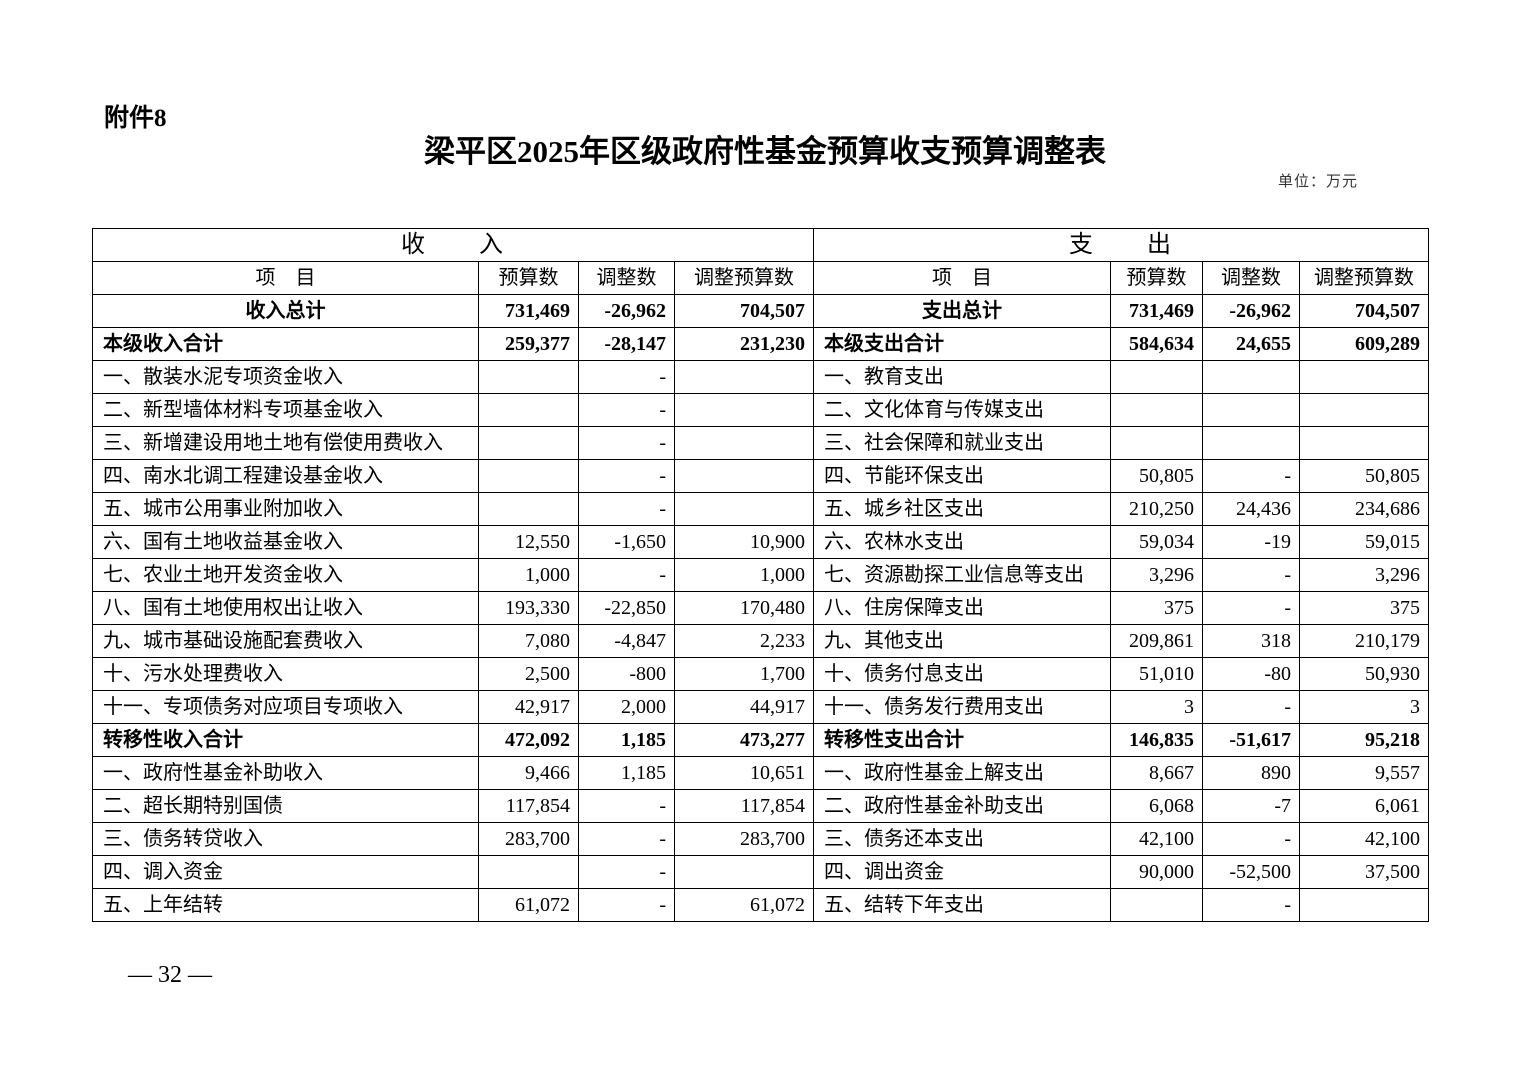 Image resolution: width=1520 pixels, height=1074 pixels. I want to click on expense-adjusted-budget-cell: 59,015, so click(1364, 542).